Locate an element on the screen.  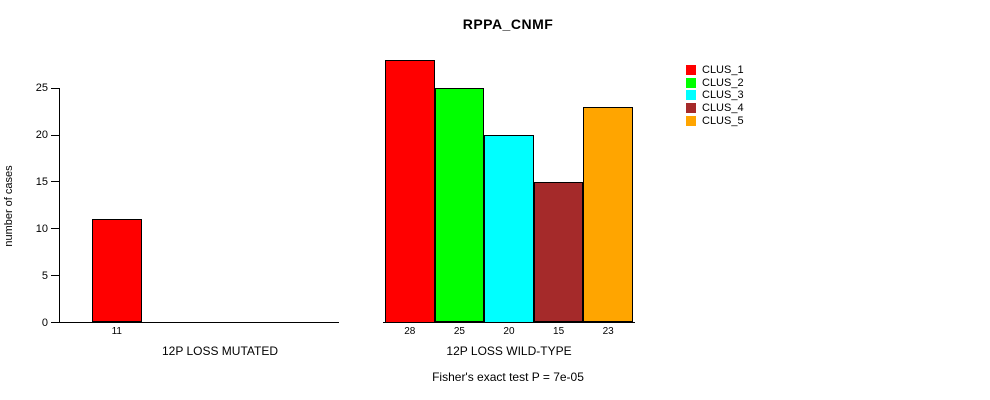
y-tick-label: 15 is located at coordinates (41, 181).